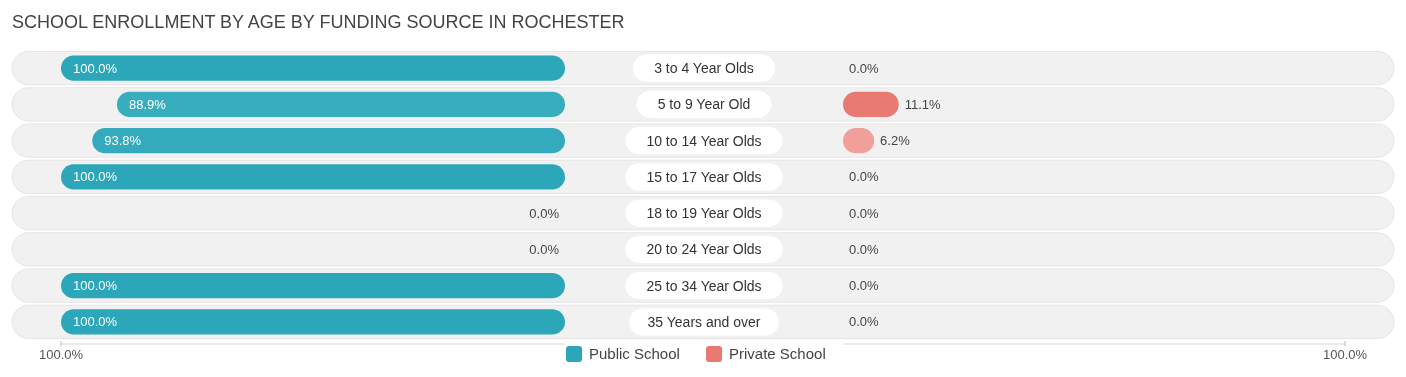 The image size is (1406, 377). Describe the element at coordinates (704, 249) in the screenshot. I see `y-tick-label: 20 to 24 Year Olds` at that location.